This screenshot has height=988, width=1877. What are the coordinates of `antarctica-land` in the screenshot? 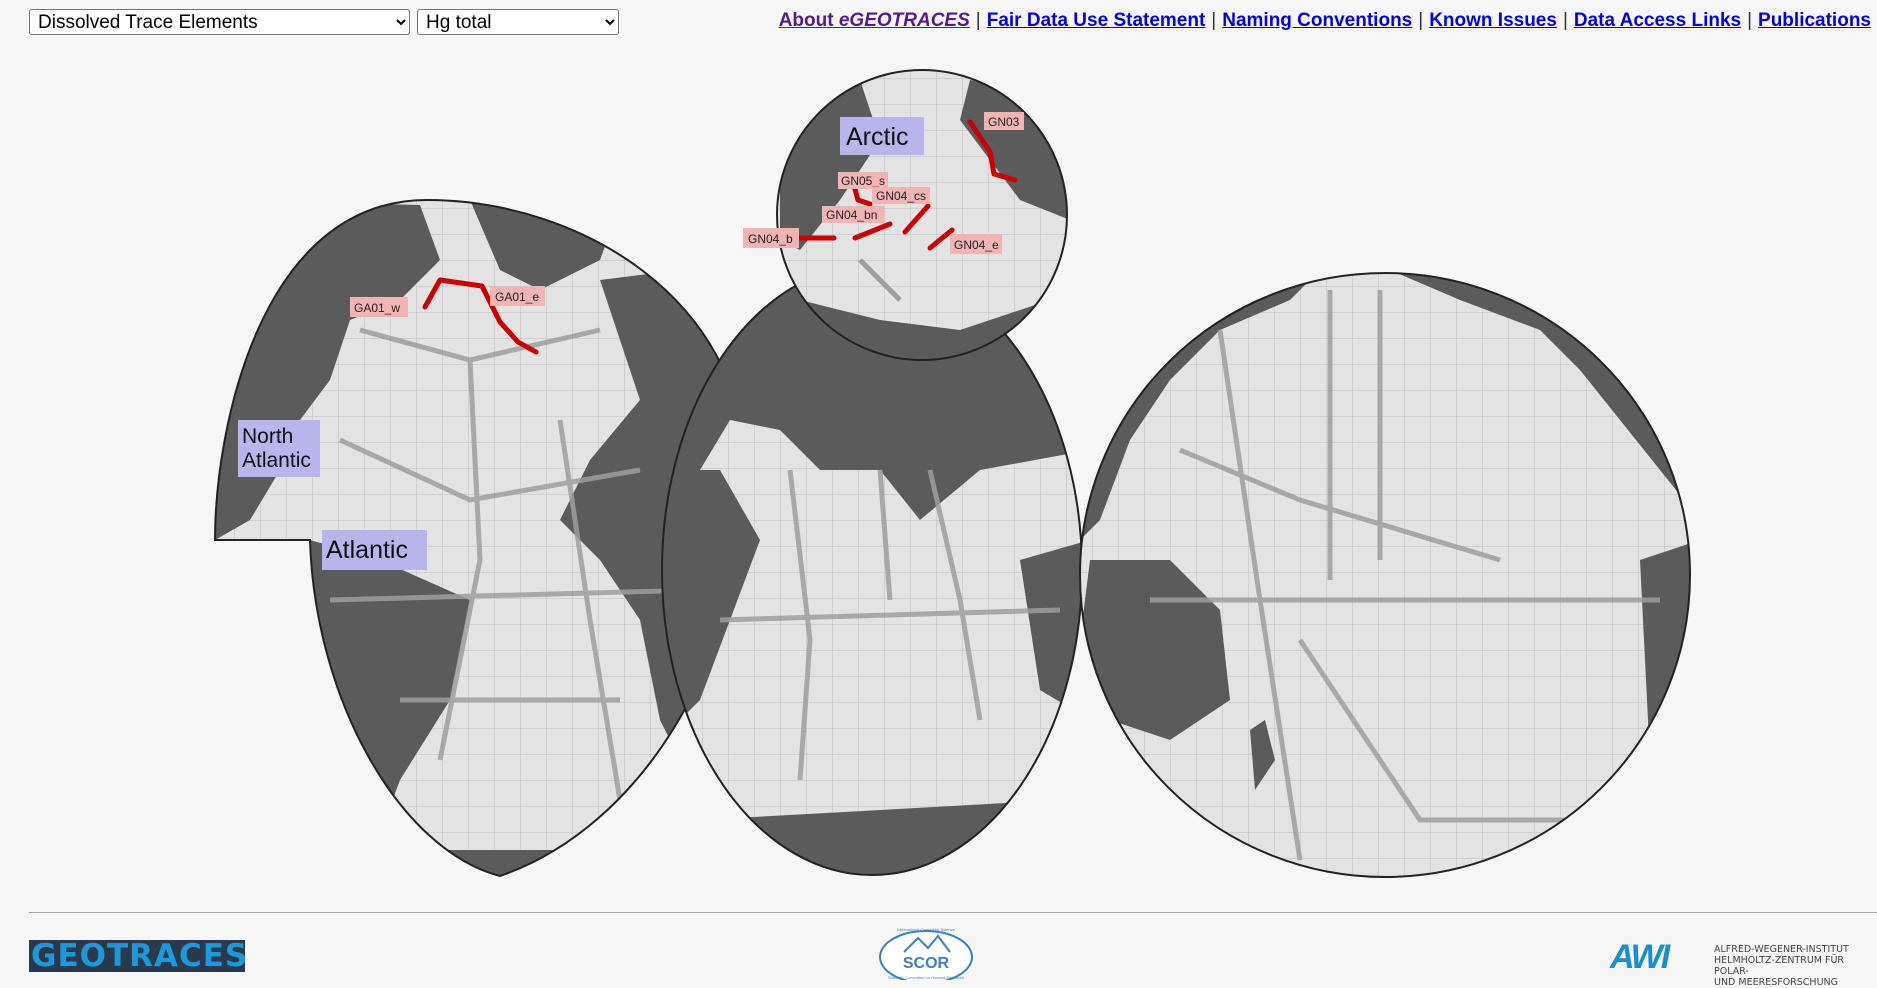 It's located at (520, 863).